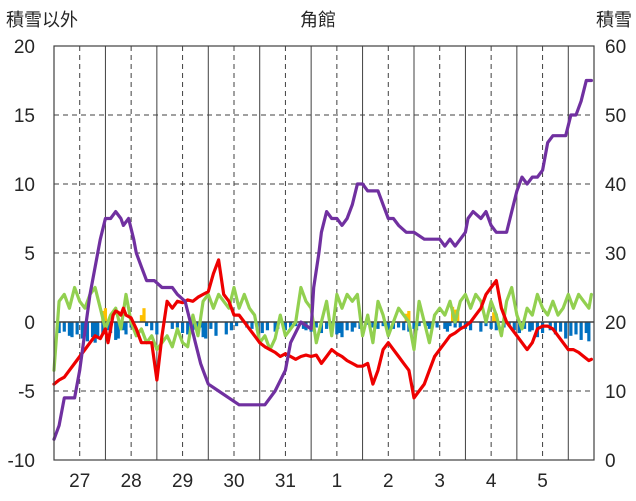 The height and width of the screenshot is (501, 636). What do you see at coordinates (42, 20) in the screenshot?
I see `left-axis-title: 積雪以外` at bounding box center [42, 20].